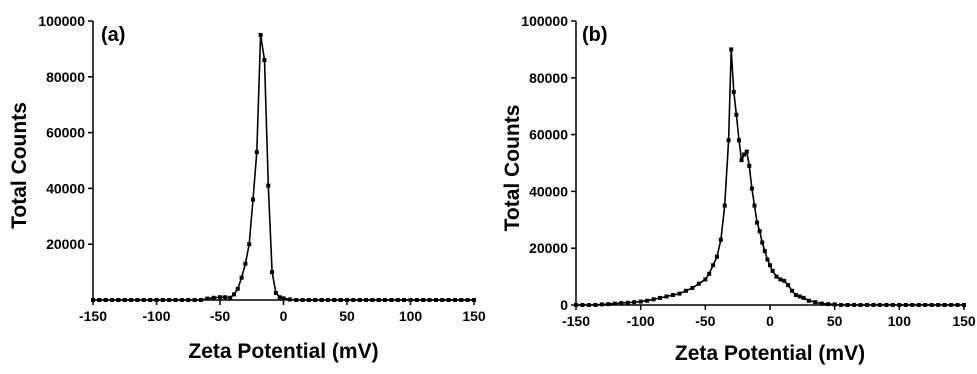 This screenshot has height=374, width=977. What do you see at coordinates (347, 316) in the screenshot?
I see `x-tick-label: 50` at bounding box center [347, 316].